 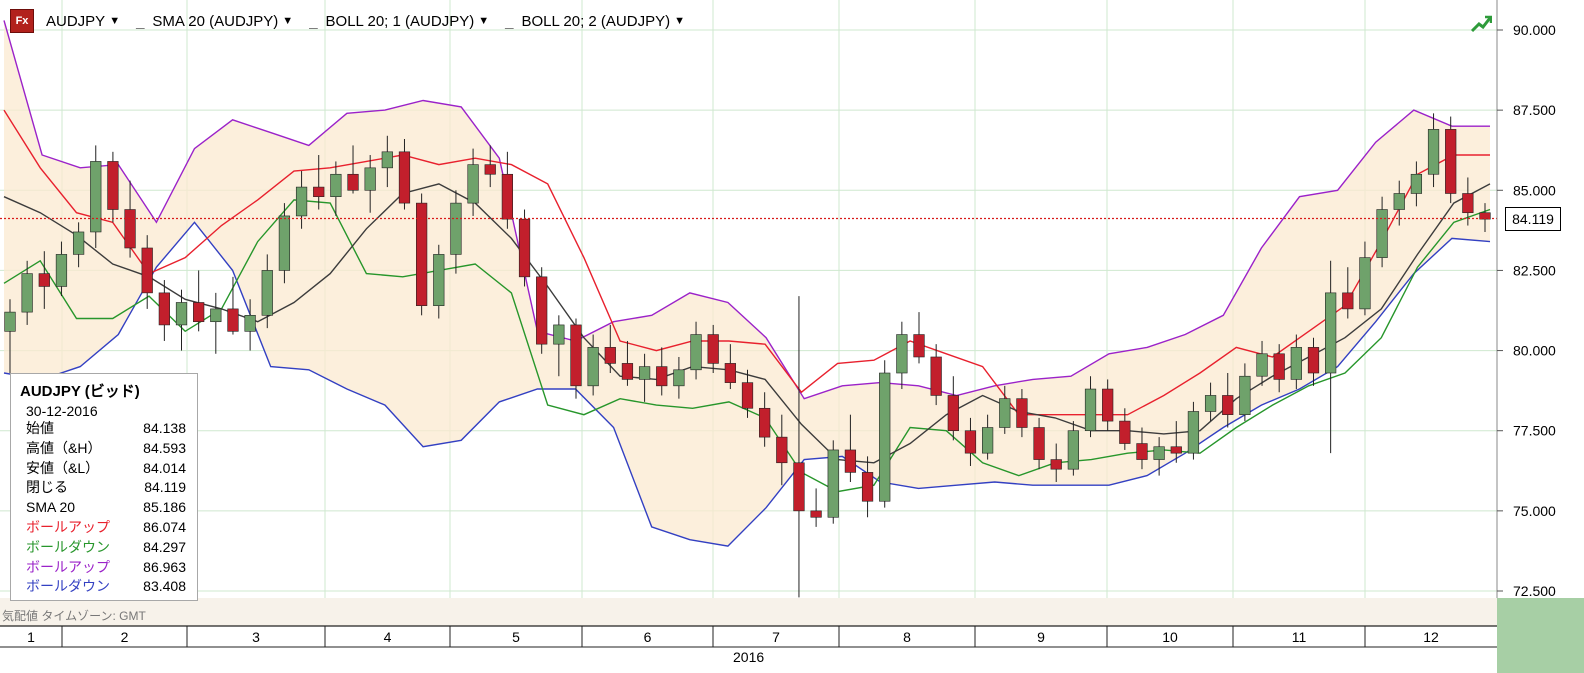 What do you see at coordinates (1534, 431) in the screenshot?
I see `price-tick-label: 77.500` at bounding box center [1534, 431].